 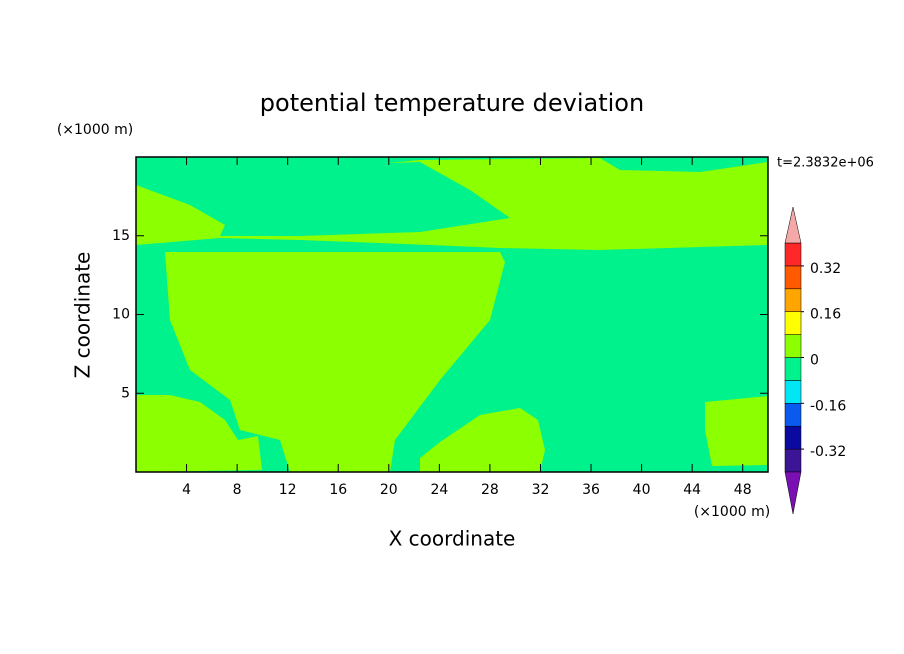 What do you see at coordinates (793, 493) in the screenshot?
I see `colorbar-under` at bounding box center [793, 493].